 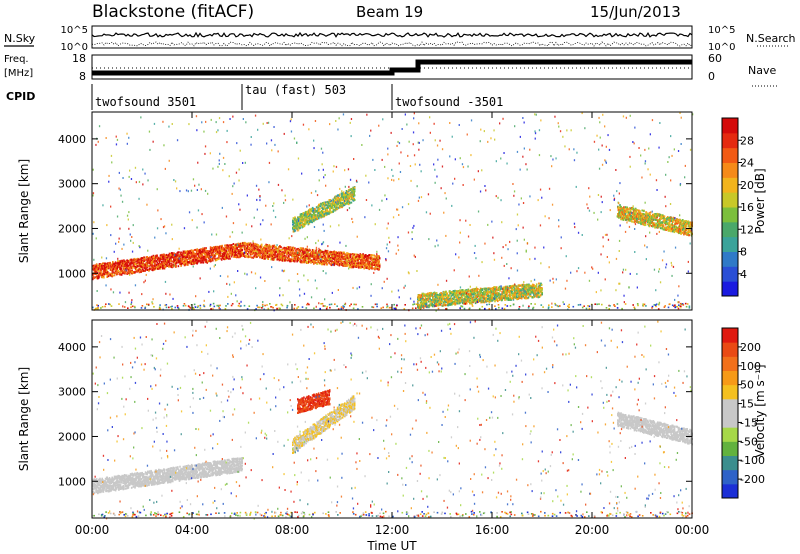 I want to click on velocity-colorbar-tick-4: -15, so click(x=749, y=422).